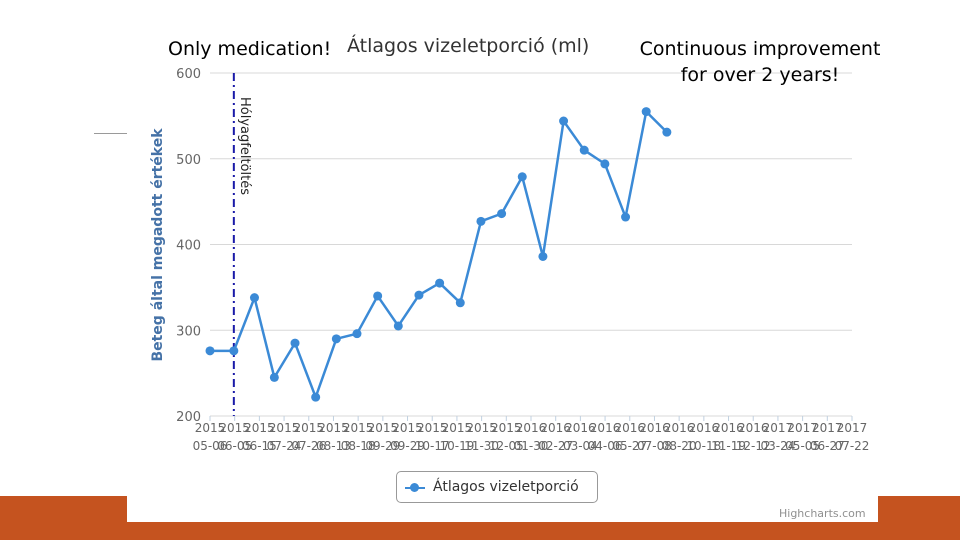 The height and width of the screenshot is (540, 960). What do you see at coordinates (760, 49) in the screenshot?
I see `annotation-line-1: Continuous improvement` at bounding box center [760, 49].